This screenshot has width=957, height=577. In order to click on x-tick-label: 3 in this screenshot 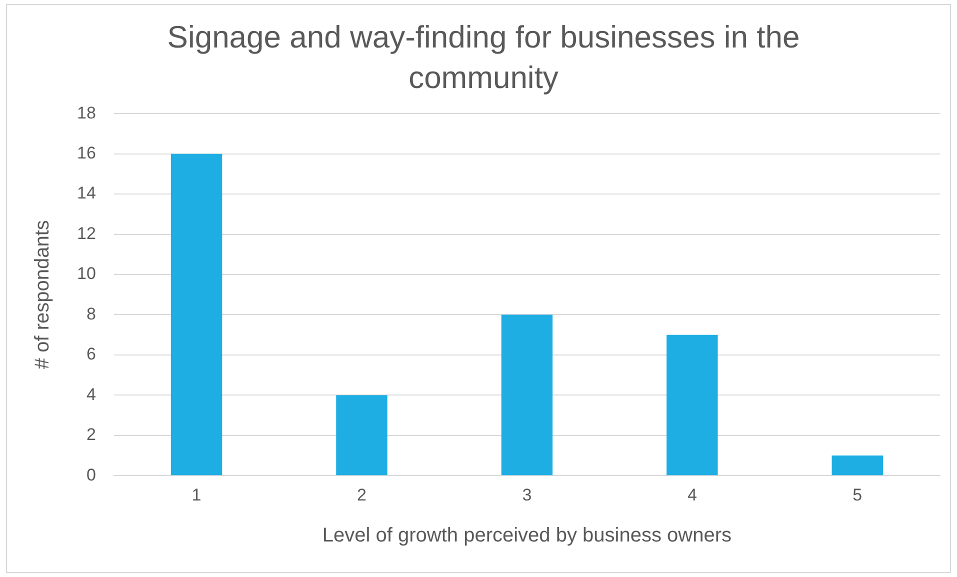, I will do `click(527, 494)`.